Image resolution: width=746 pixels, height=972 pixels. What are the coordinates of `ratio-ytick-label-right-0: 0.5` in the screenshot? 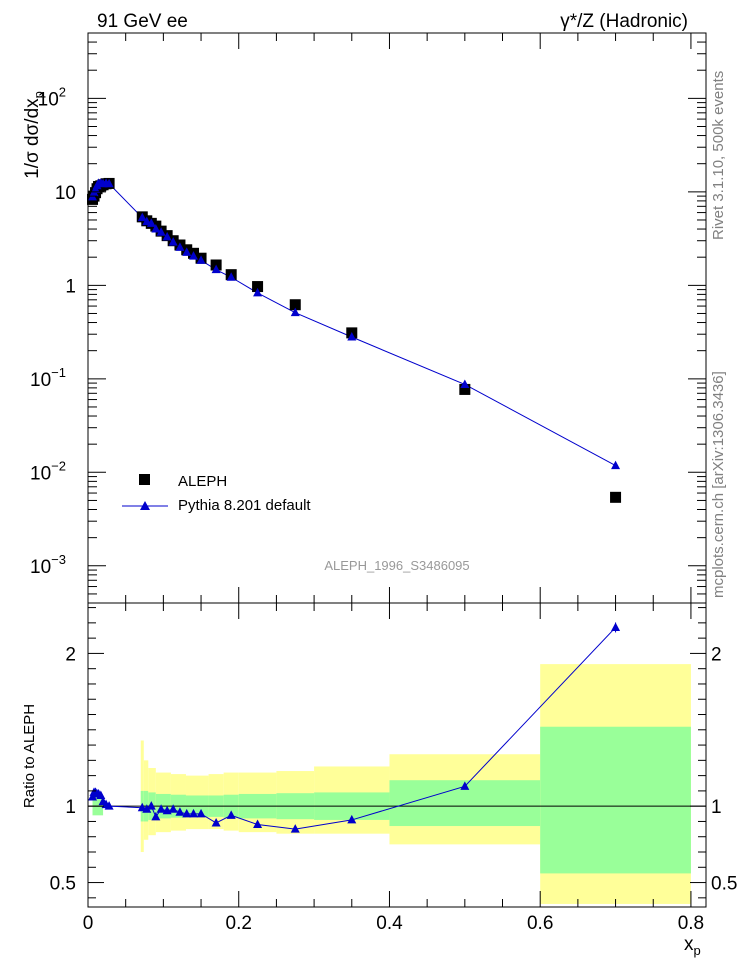 It's located at (724, 884).